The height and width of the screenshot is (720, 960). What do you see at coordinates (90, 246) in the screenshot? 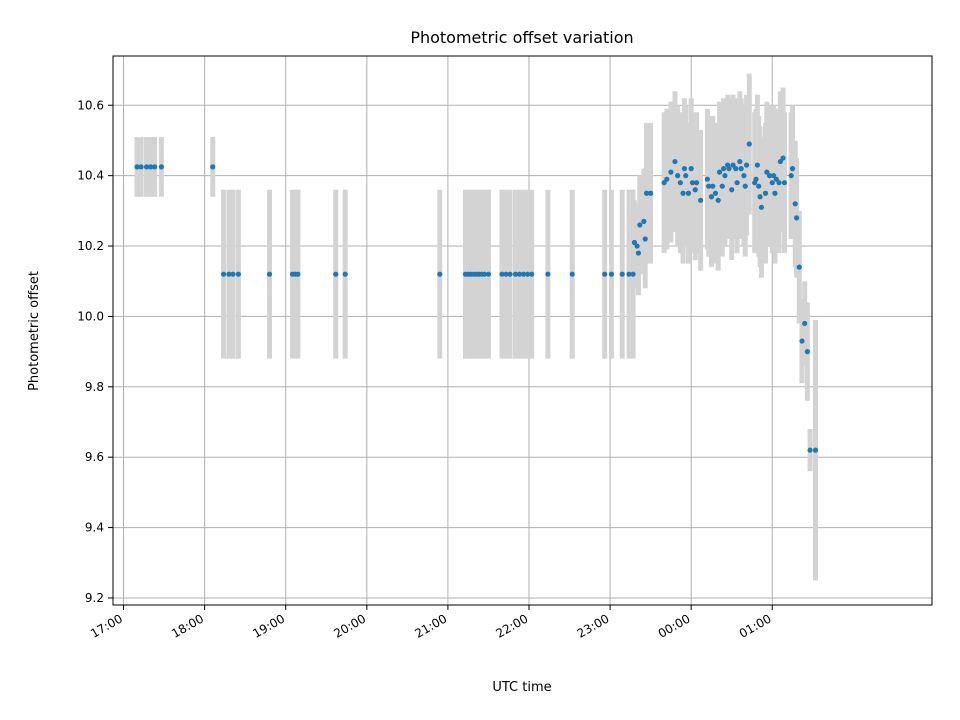
I see `y-tick-label: 10.2` at bounding box center [90, 246].